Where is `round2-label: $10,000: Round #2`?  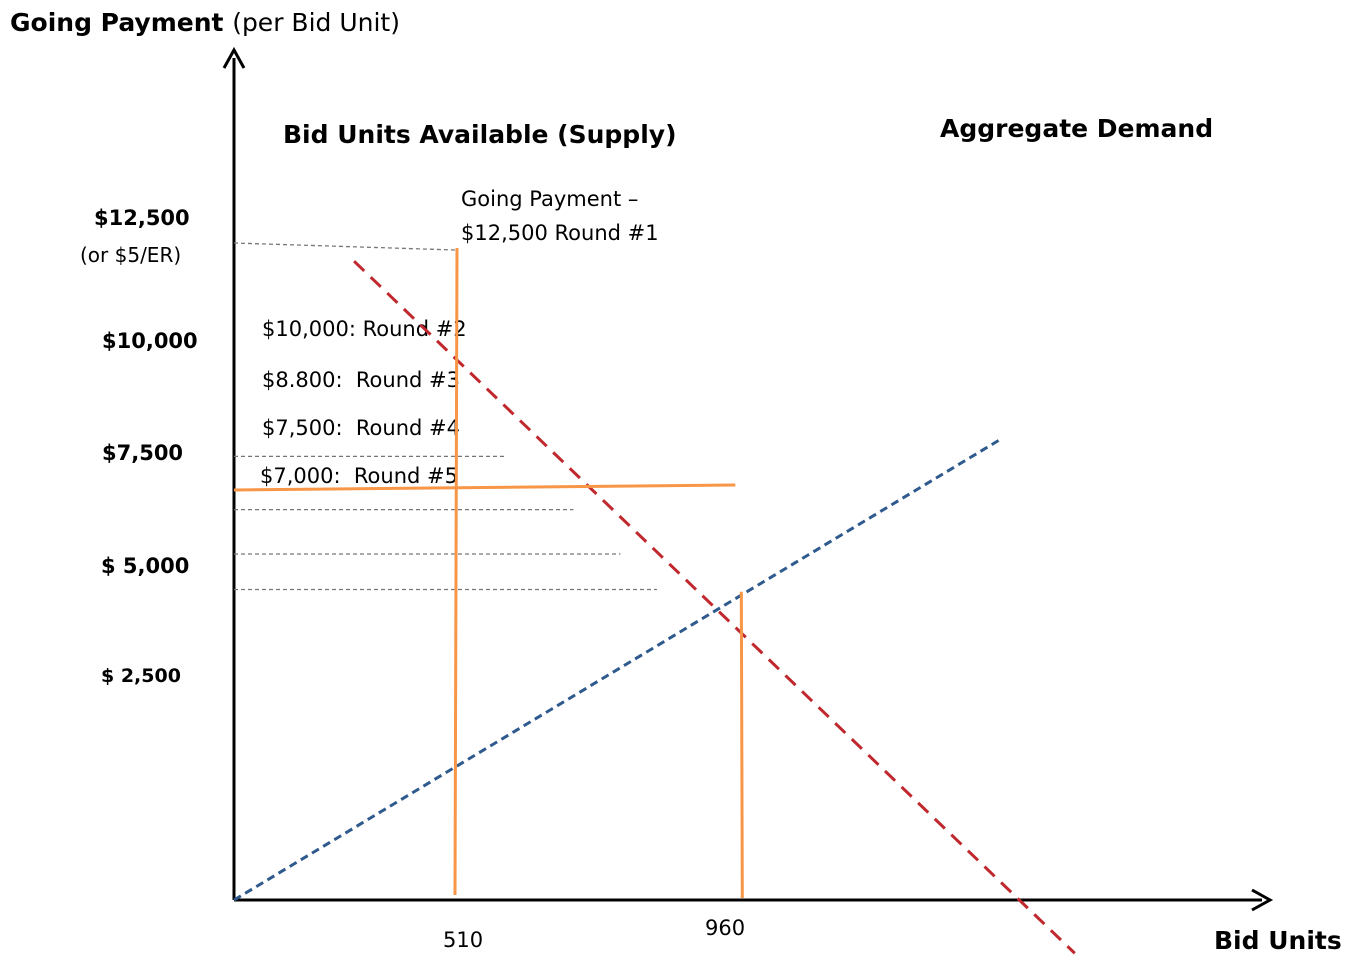
round2-label: $10,000: Round #2 is located at coordinates (364, 329).